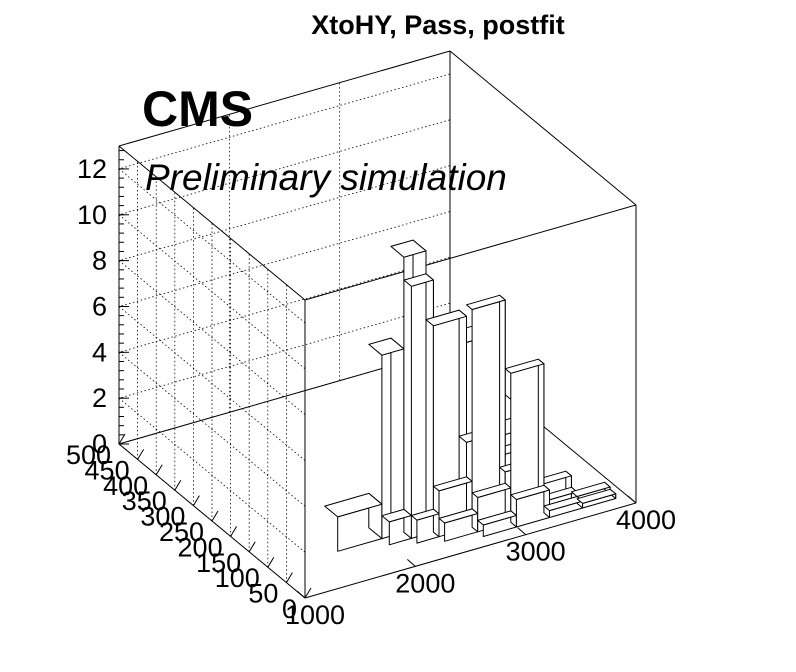  I want to click on x-tick-label: 1000, so click(315, 615).